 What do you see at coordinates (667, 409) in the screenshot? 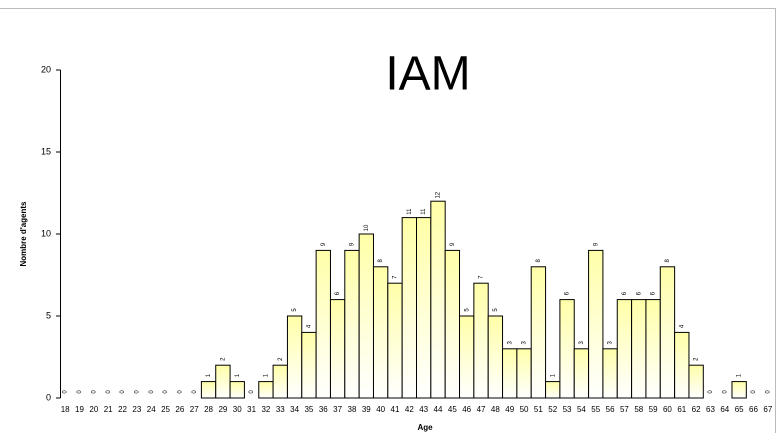
I see `x-tick-label: 60` at bounding box center [667, 409].